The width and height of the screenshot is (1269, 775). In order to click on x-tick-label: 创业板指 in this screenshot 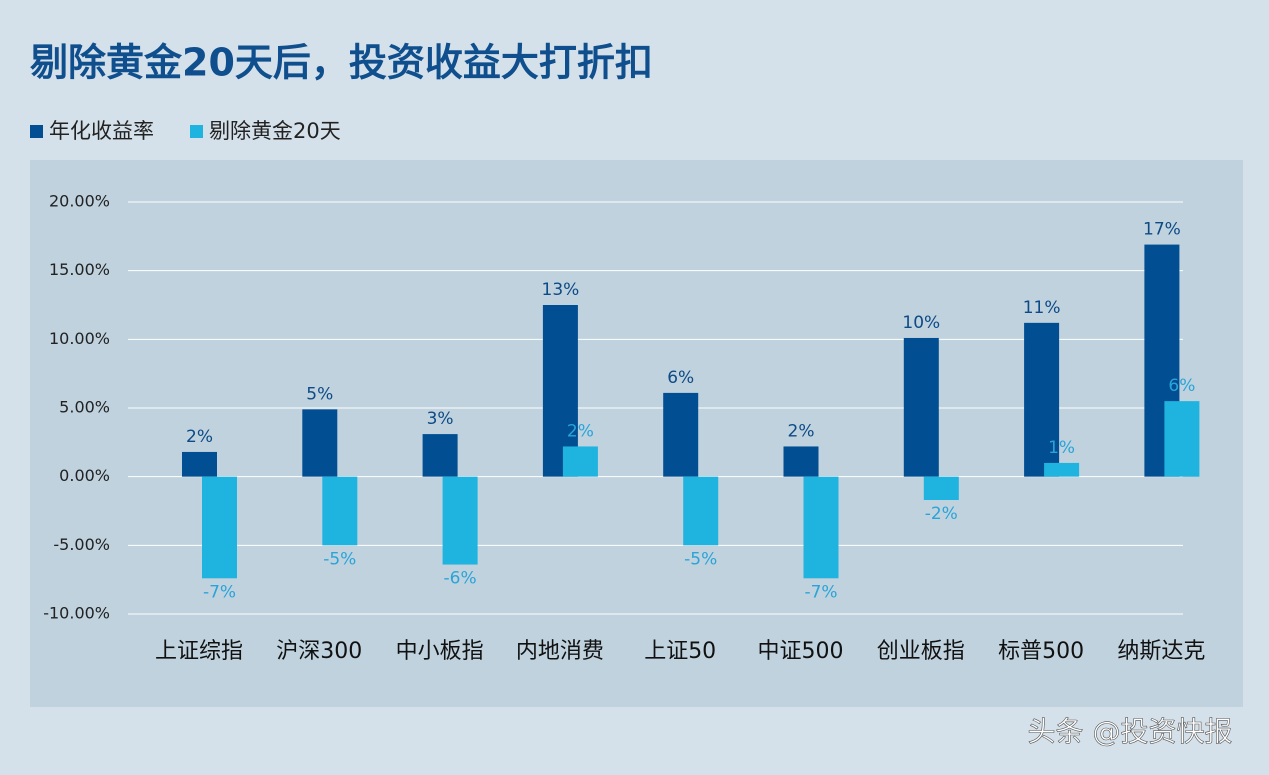, I will do `click(921, 651)`.